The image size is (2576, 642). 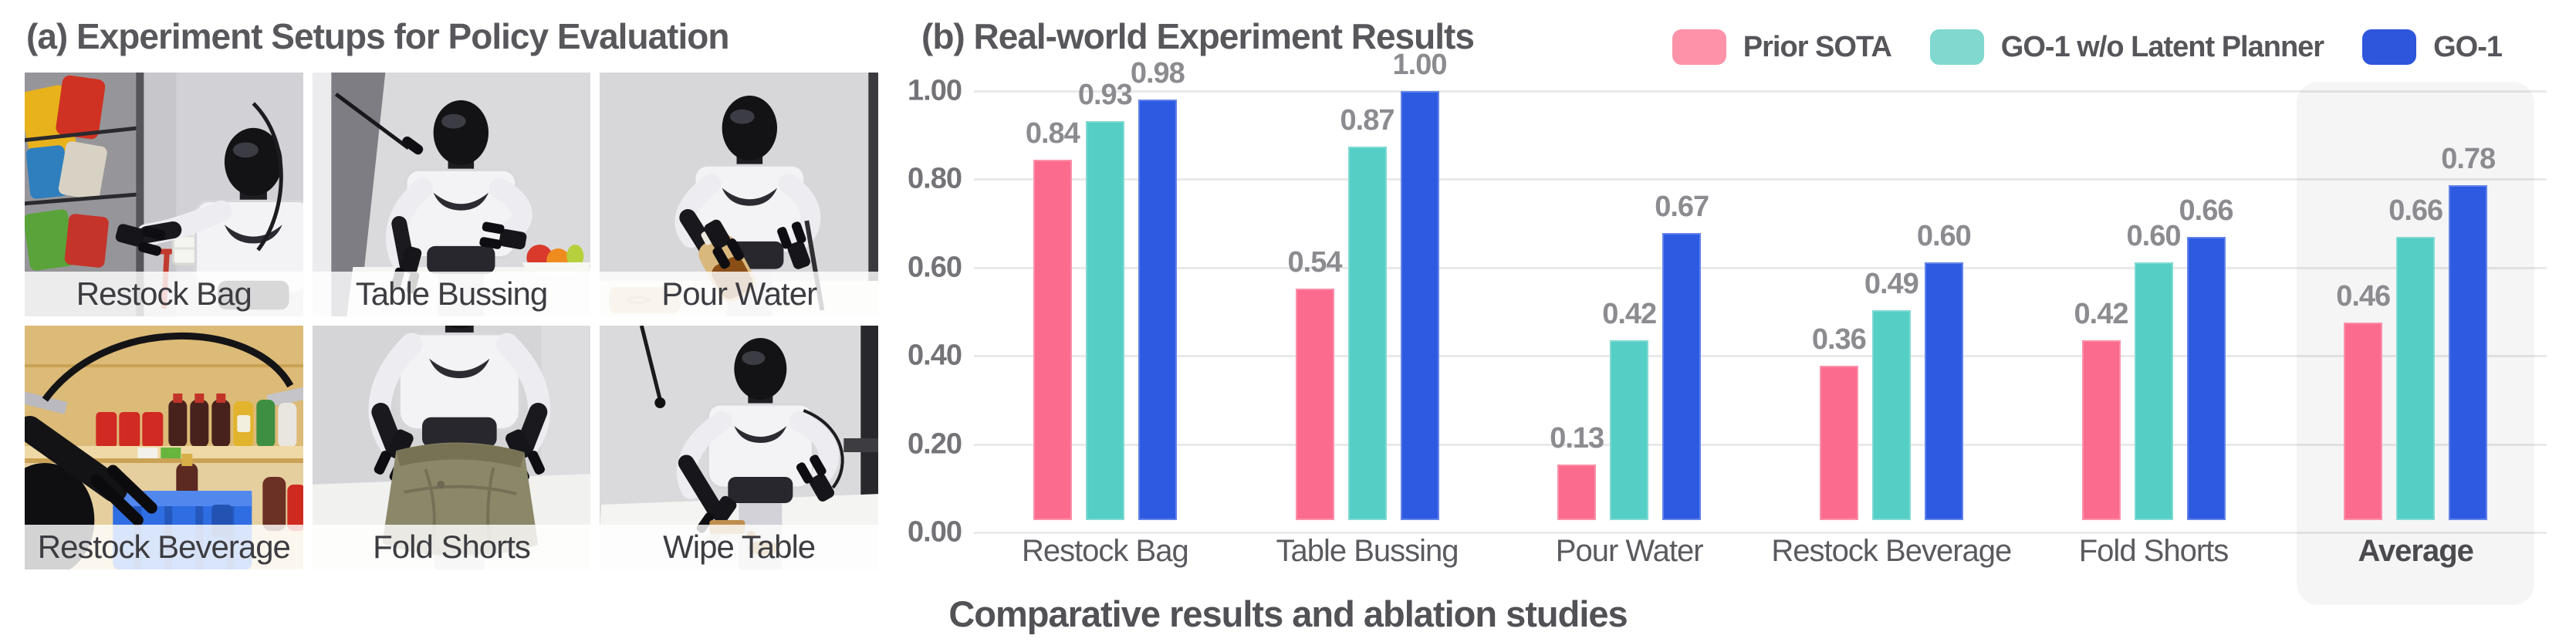 I want to click on bar-group-pour-water: 0.13 0.42 0.67 Pour Water, so click(x=1629, y=342).